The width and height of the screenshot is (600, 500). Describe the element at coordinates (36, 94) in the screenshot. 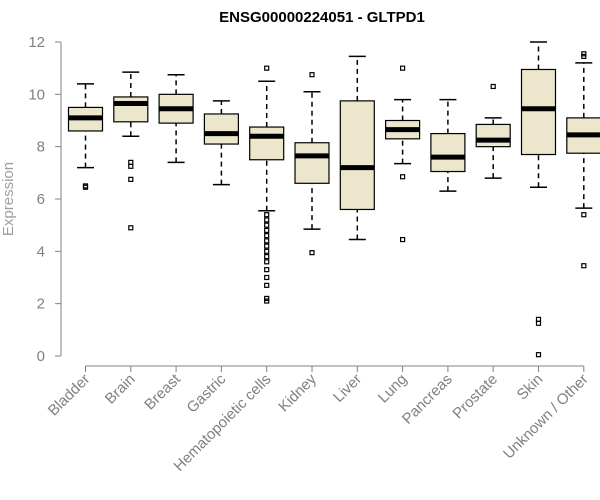

I see `y-tick-label: 10` at that location.